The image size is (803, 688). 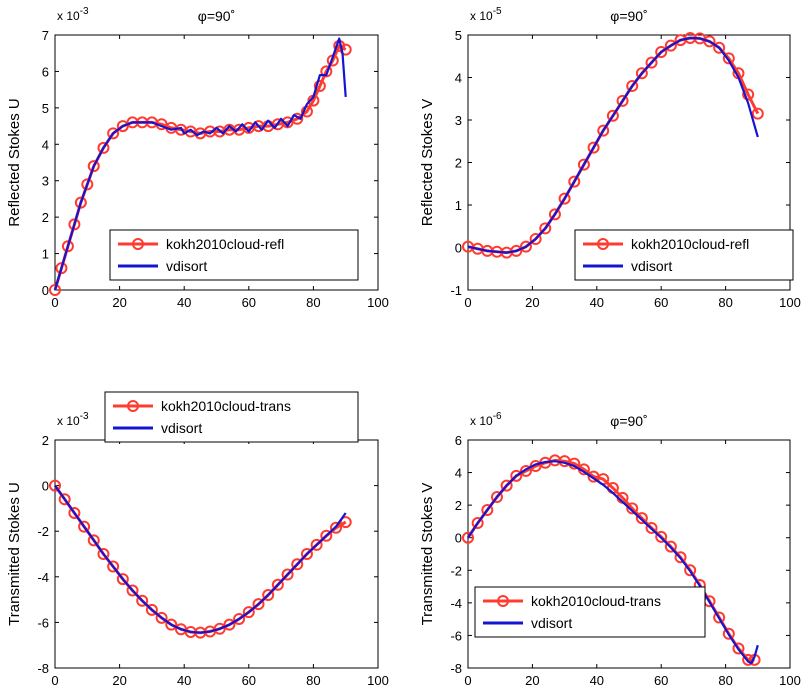 I want to click on y-tick-label: -1, so click(x=456, y=290).